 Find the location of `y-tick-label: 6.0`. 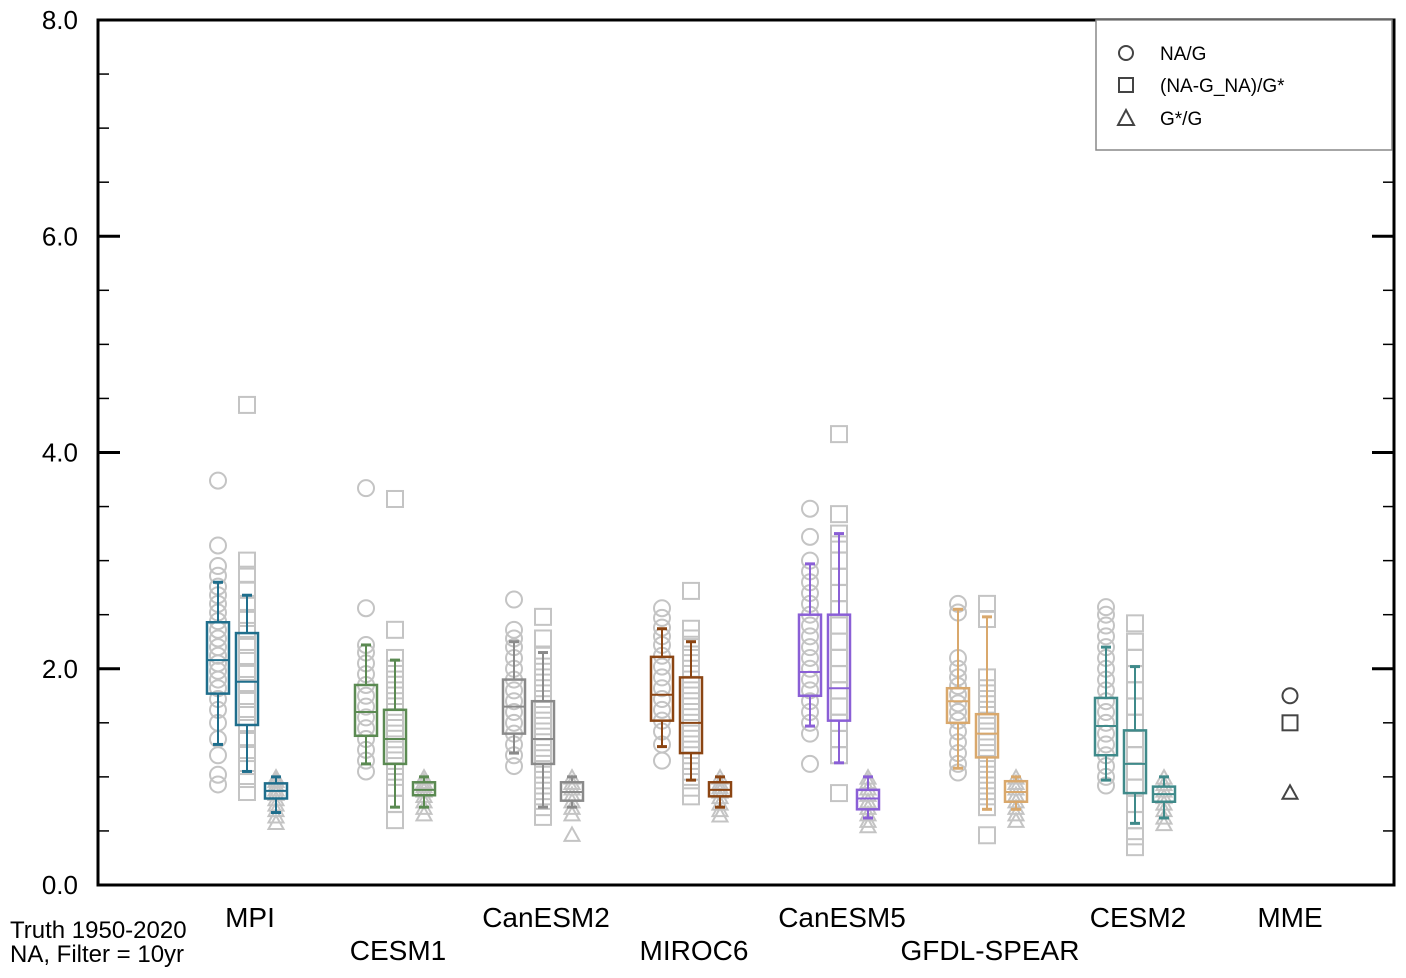

y-tick-label: 6.0 is located at coordinates (60, 236).